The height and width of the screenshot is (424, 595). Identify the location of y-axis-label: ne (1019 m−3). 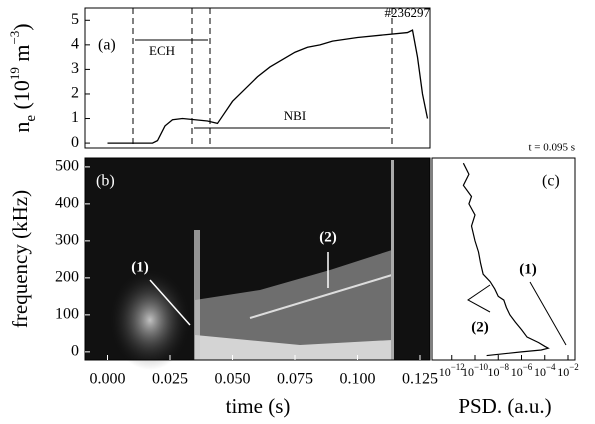
(23, 77).